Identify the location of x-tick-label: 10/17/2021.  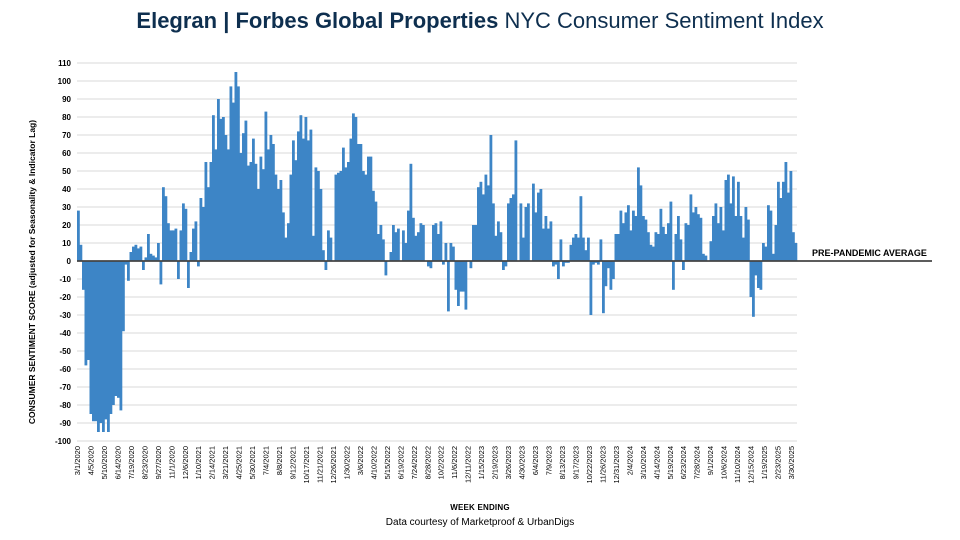
(306, 465).